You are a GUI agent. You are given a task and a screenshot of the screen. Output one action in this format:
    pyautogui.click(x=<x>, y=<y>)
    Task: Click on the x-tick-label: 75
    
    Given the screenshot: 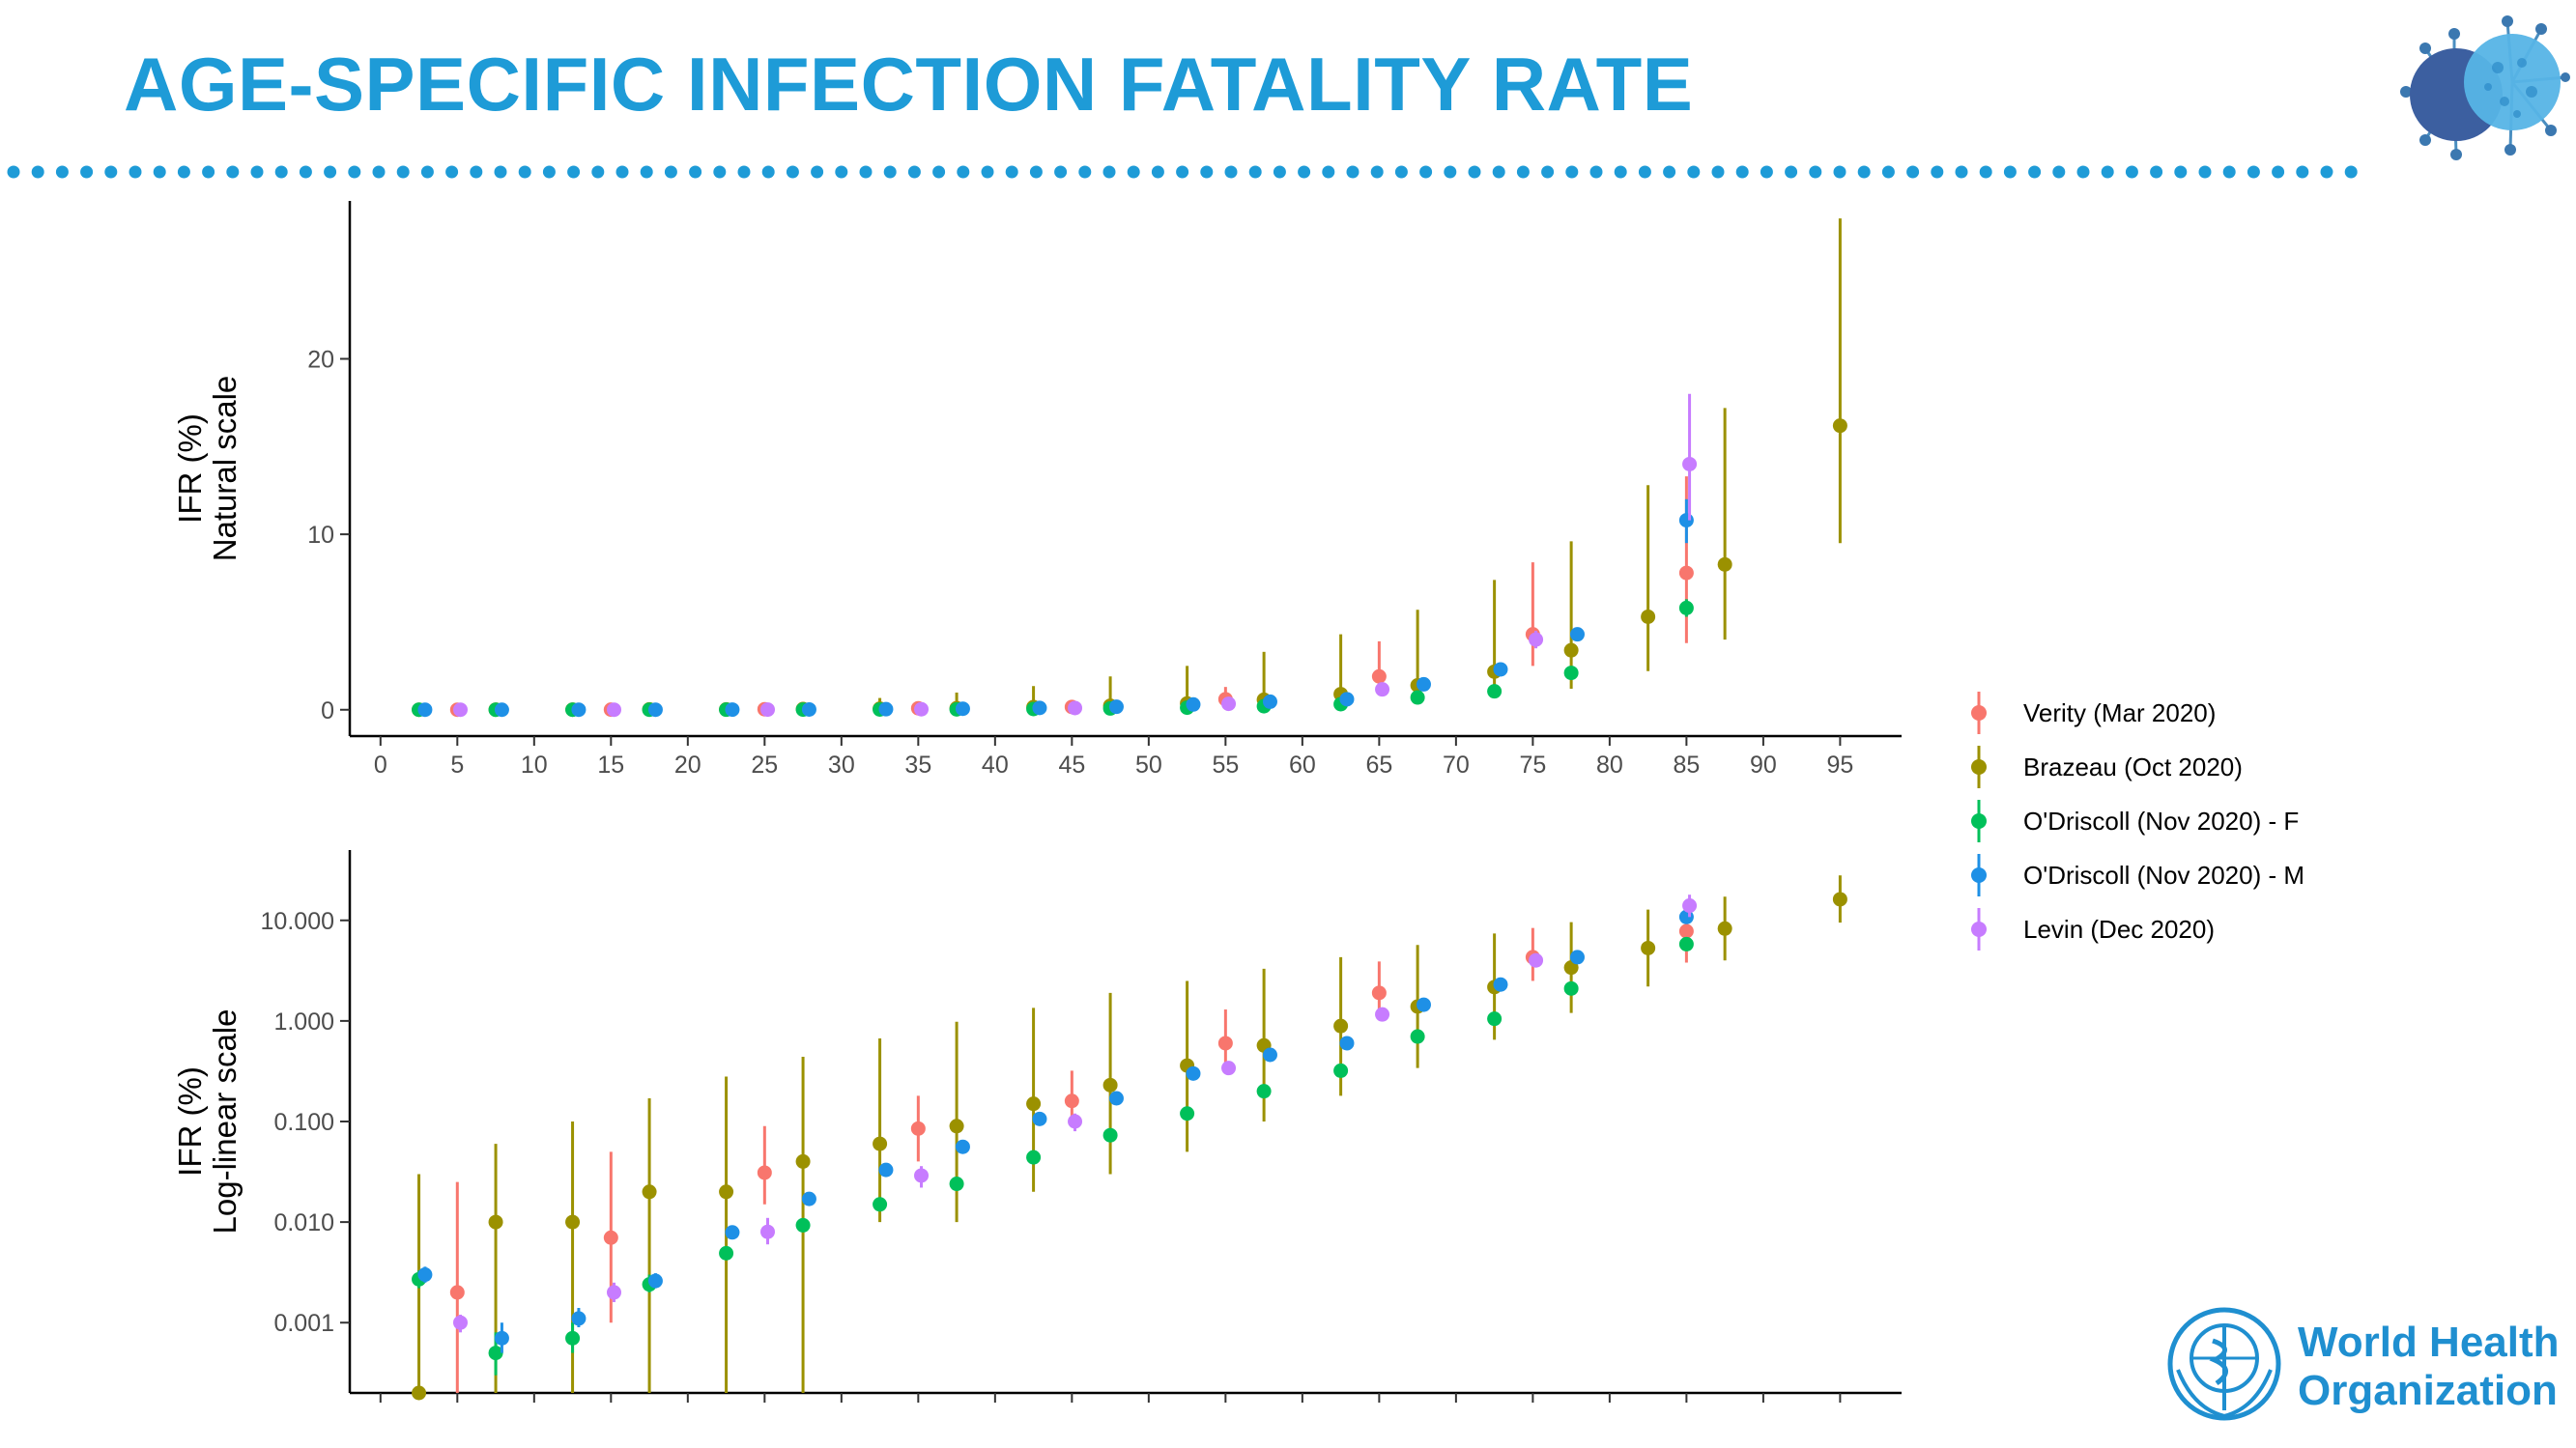 What is the action you would take?
    pyautogui.click(x=1533, y=765)
    